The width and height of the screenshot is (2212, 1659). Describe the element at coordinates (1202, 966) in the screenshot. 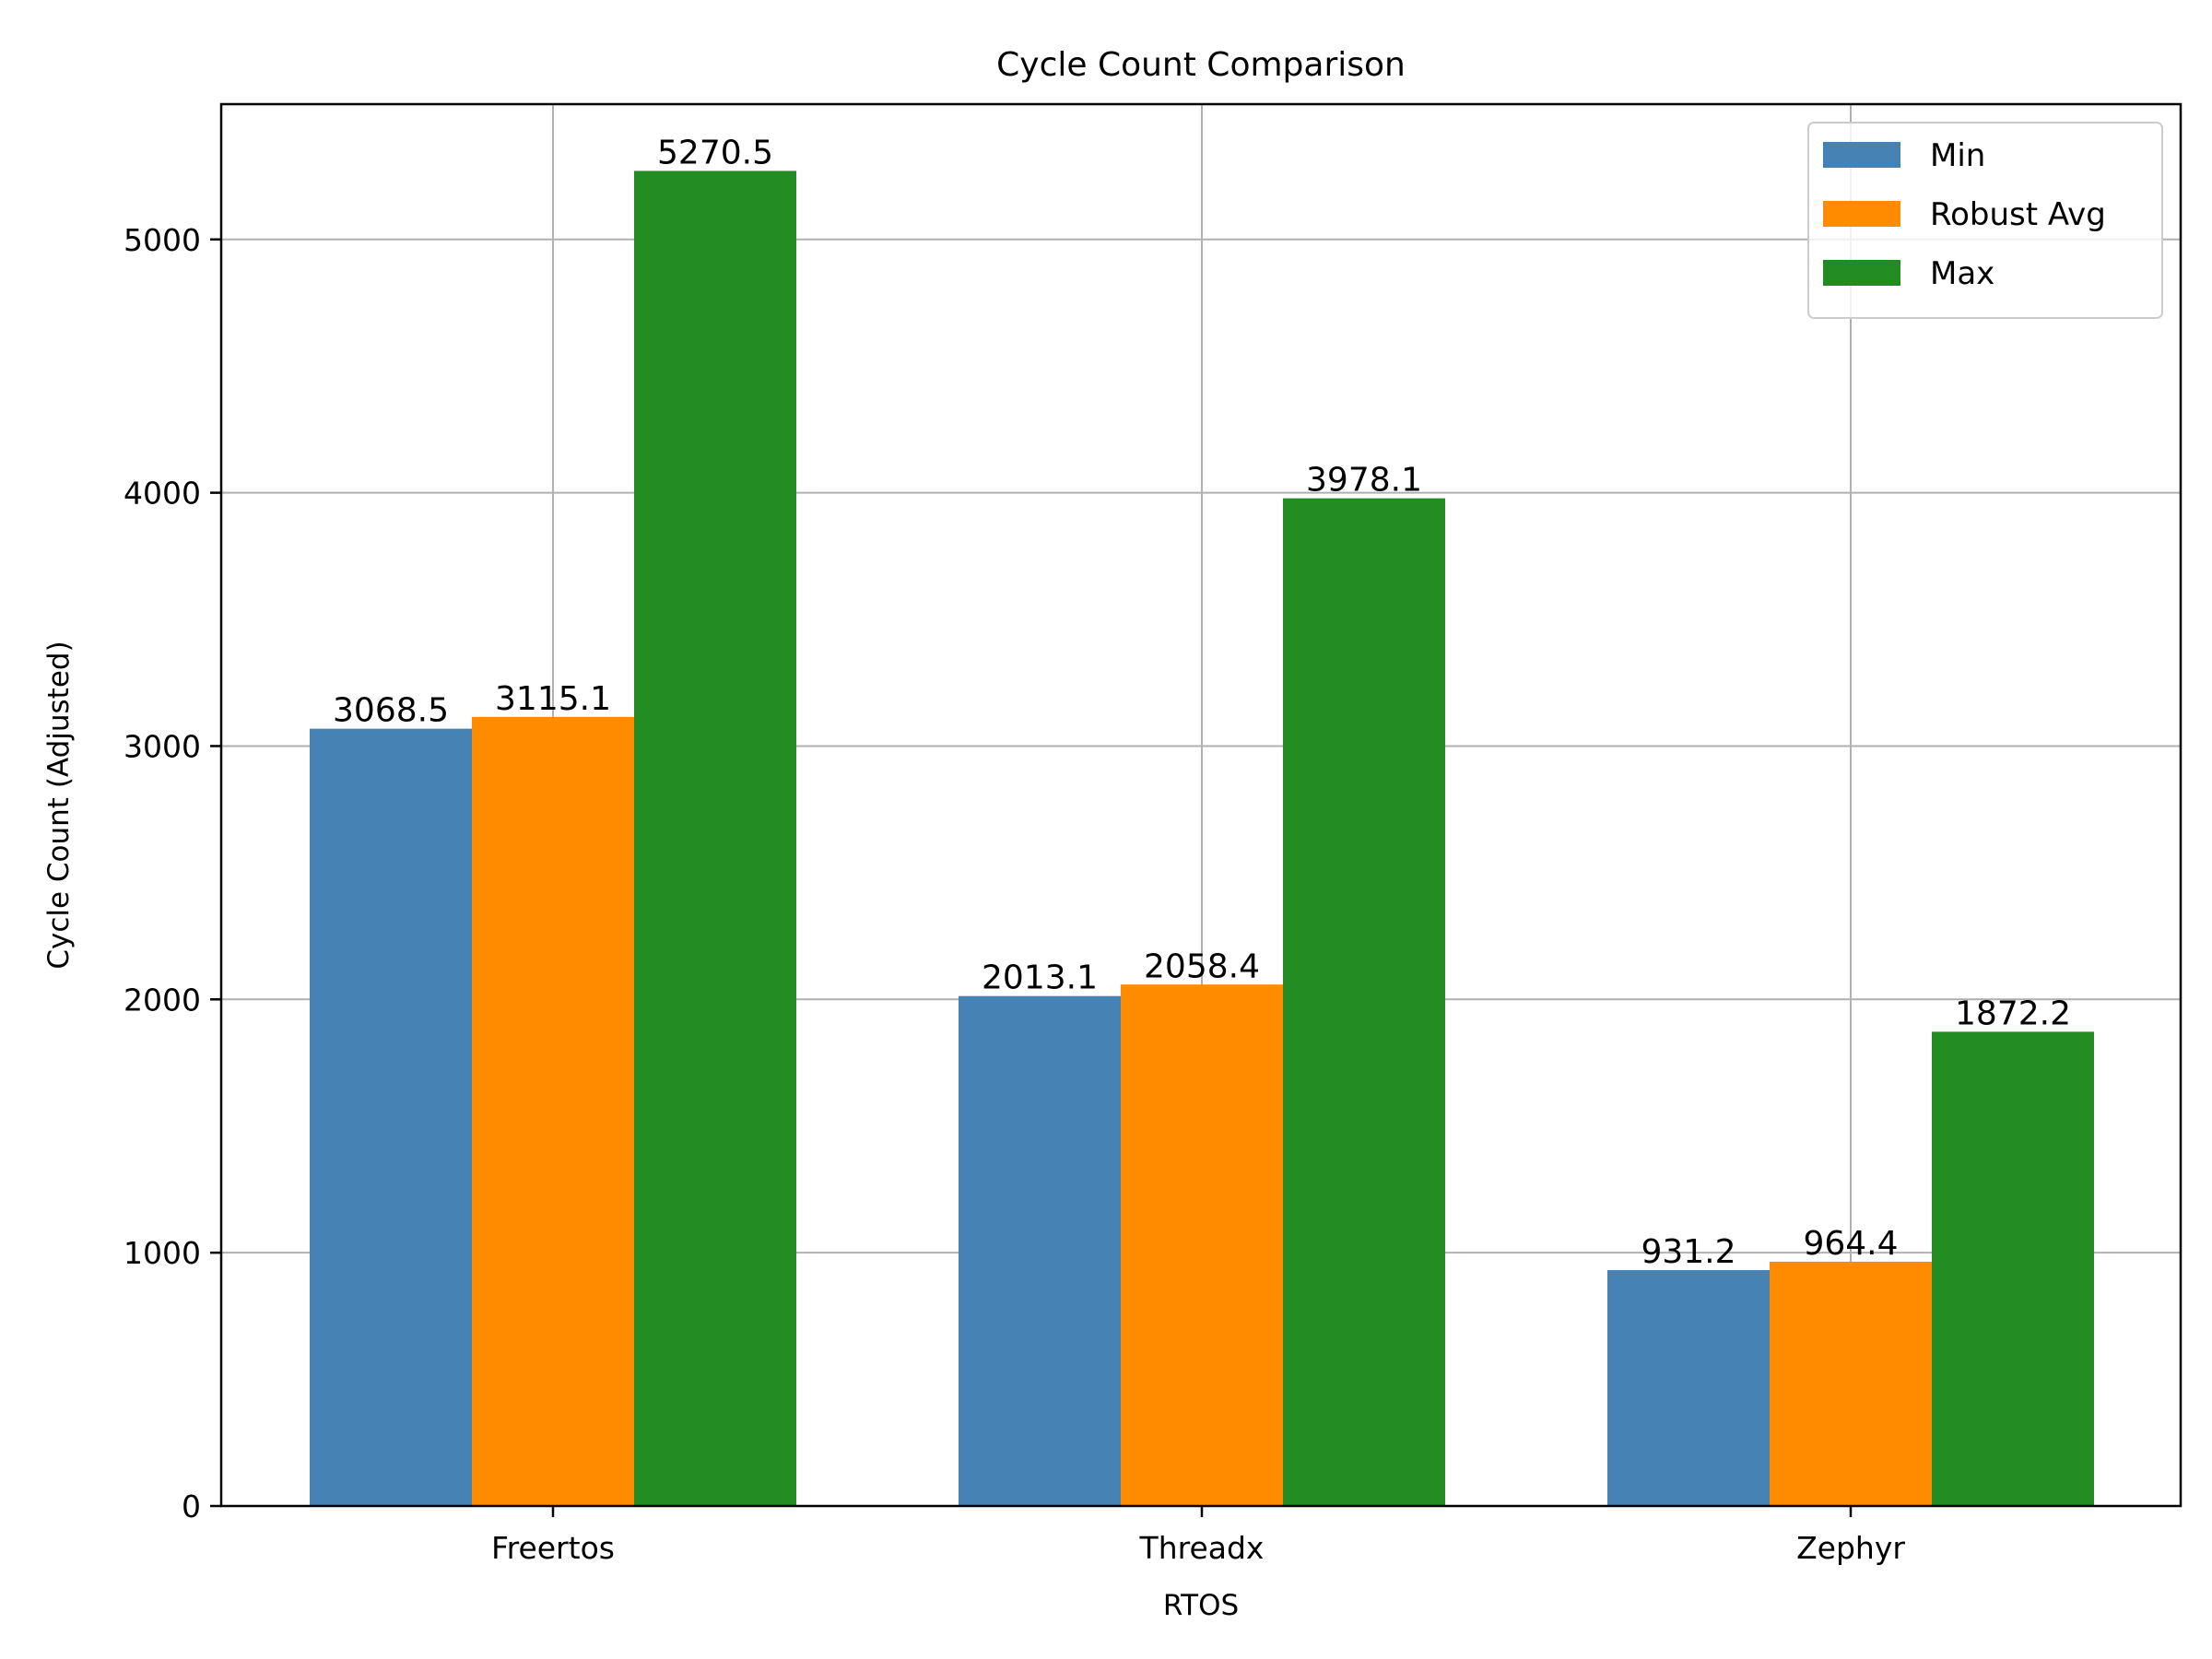

I see `bar-value-label: 2058.4` at that location.